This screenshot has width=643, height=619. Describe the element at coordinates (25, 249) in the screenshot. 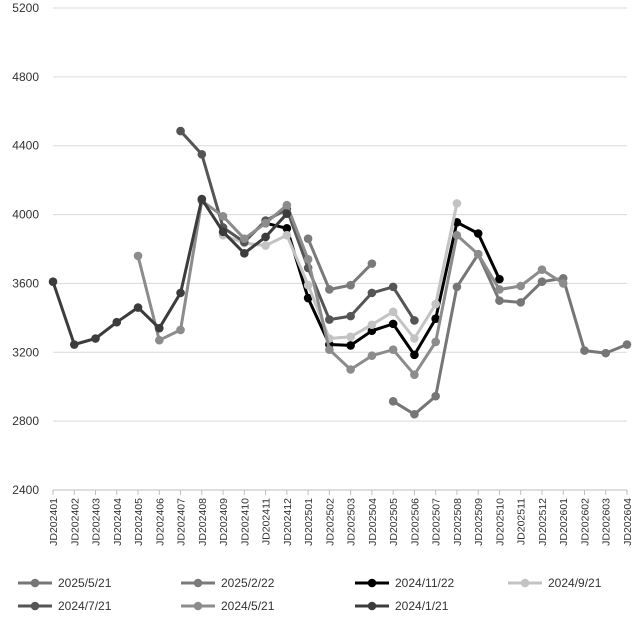

I see `y-axis-ticks: 2400 2800 3200 3600 4000 4400 4800 5200` at that location.